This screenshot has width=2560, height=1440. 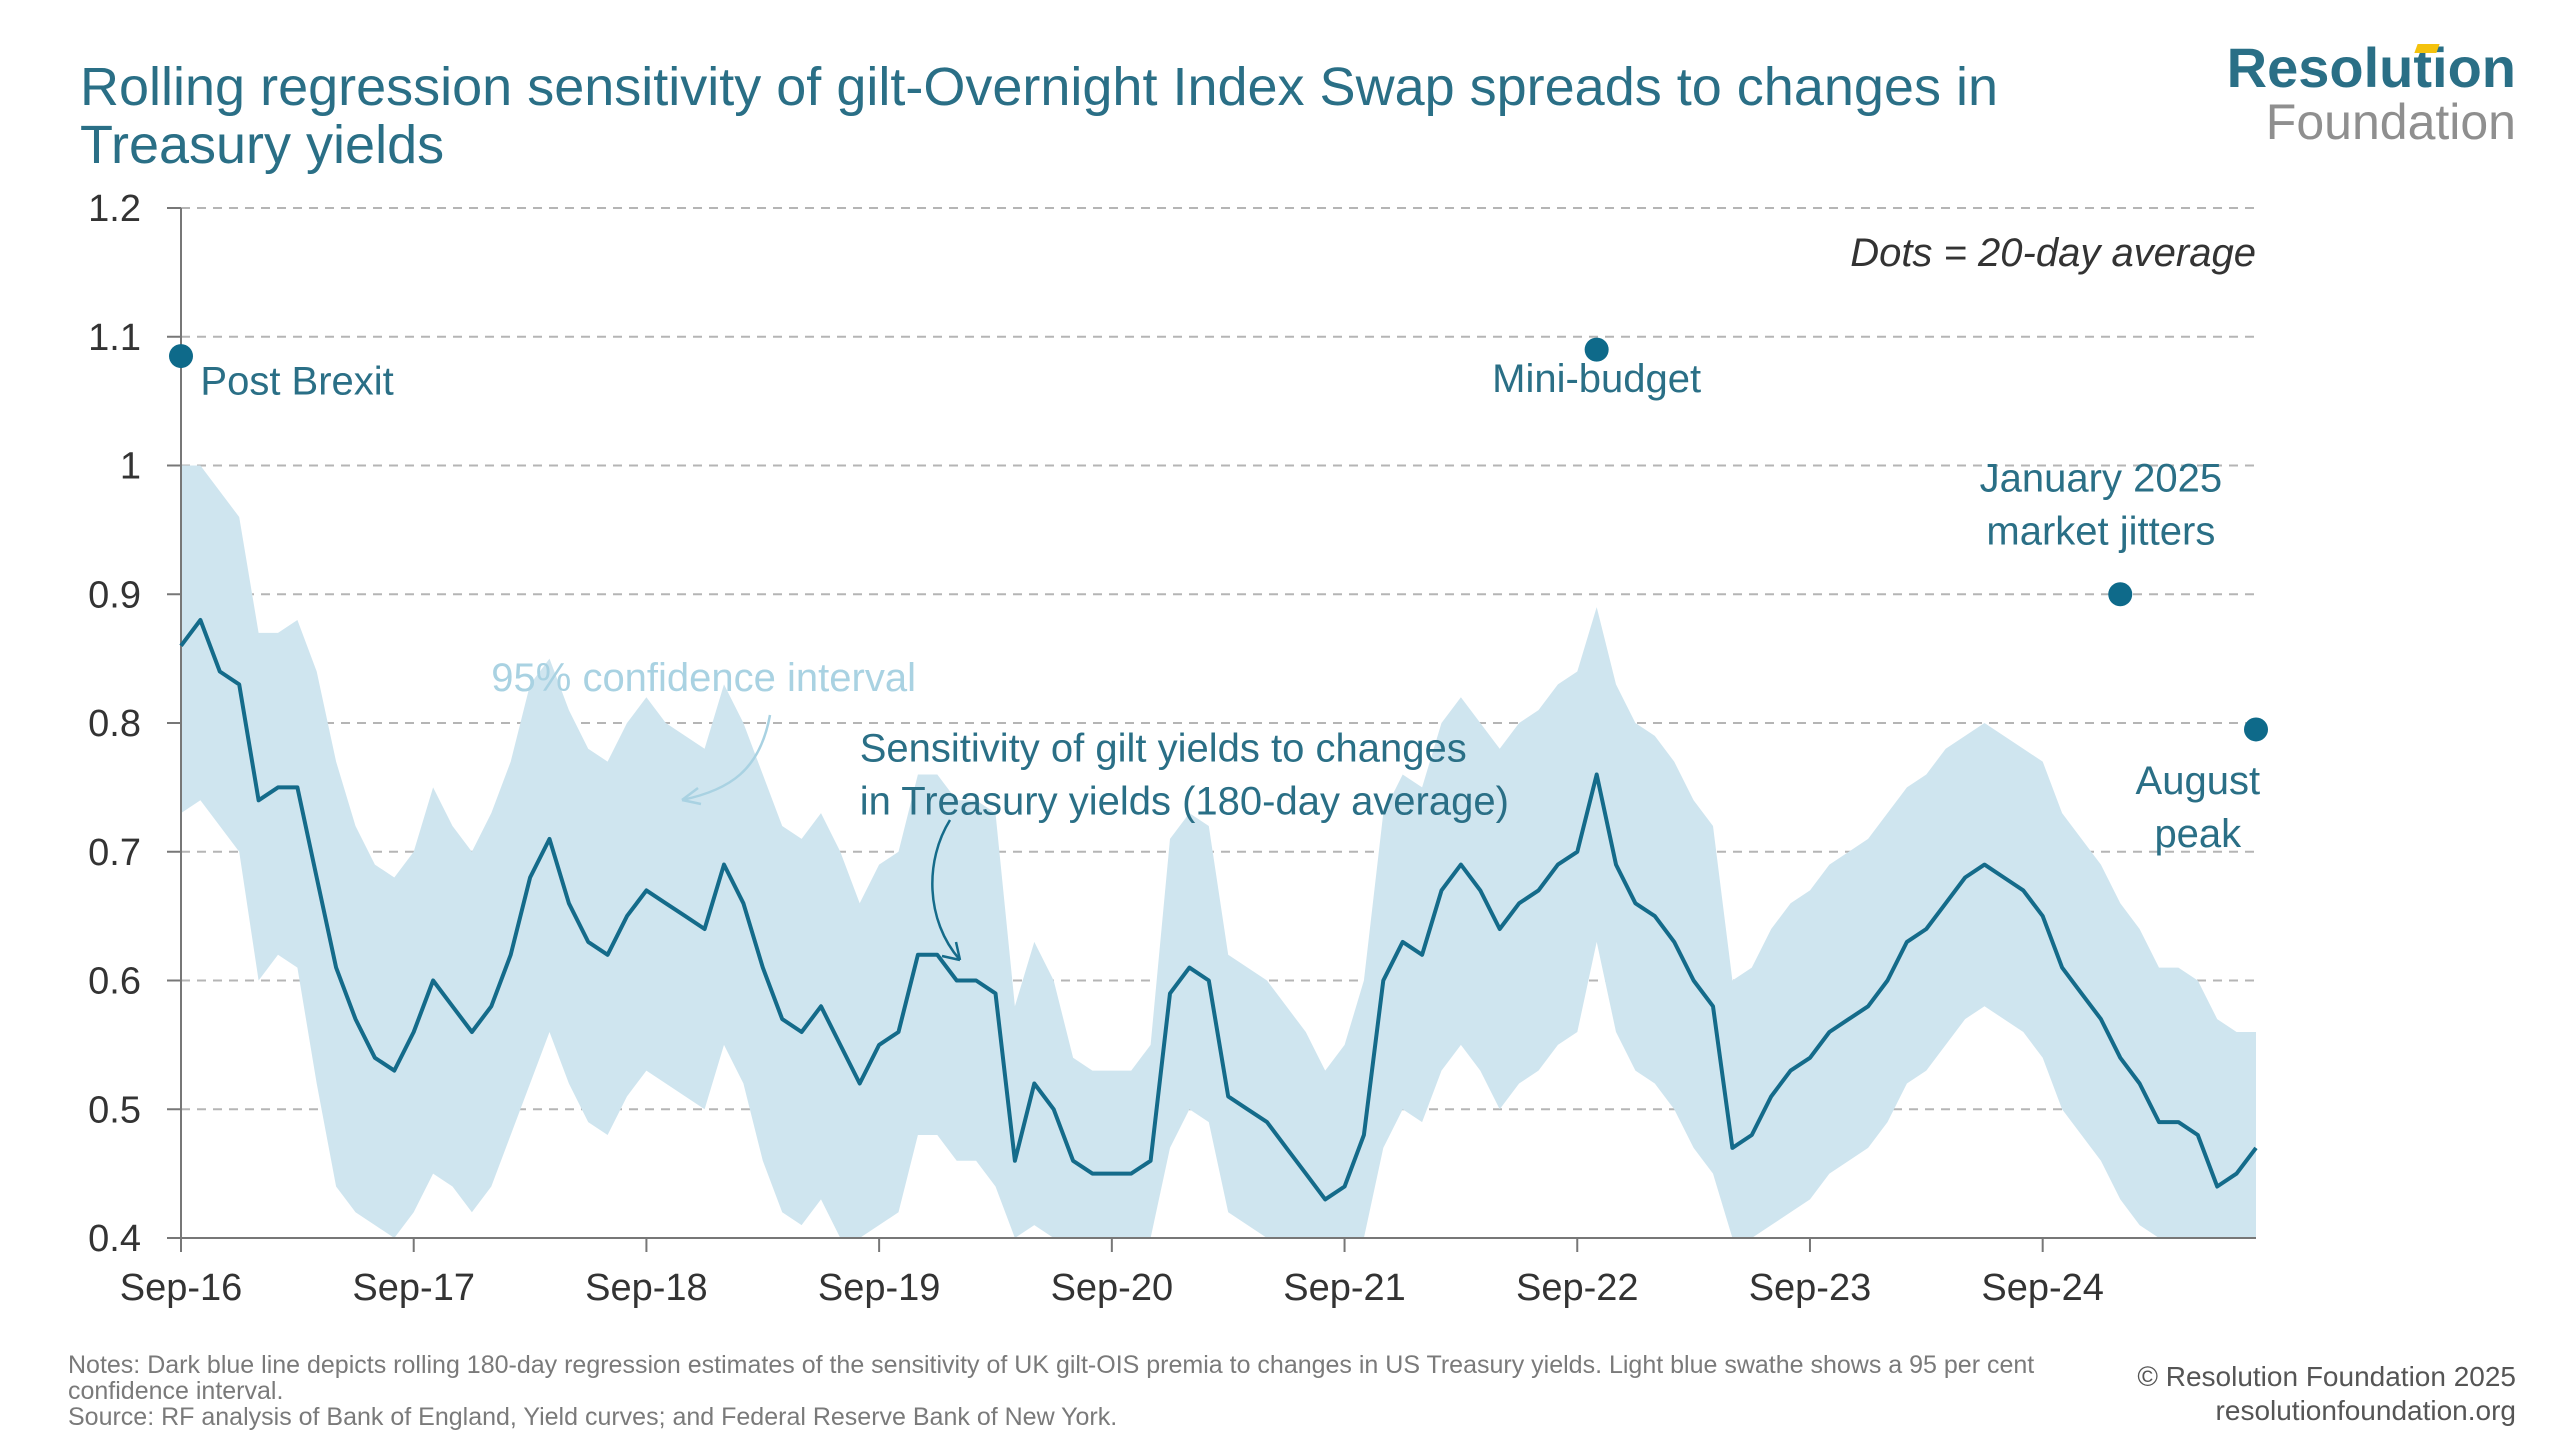 I want to click on website-text: resolutionfoundation.org, so click(x=2365, y=1410).